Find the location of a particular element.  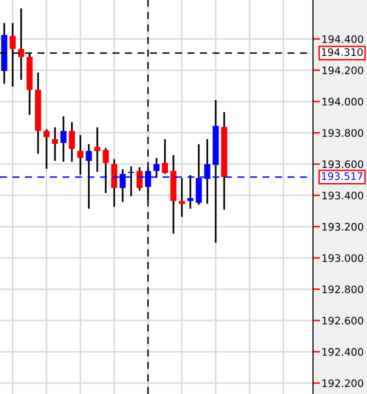

y-tick-label: 193.600 is located at coordinates (343, 164).